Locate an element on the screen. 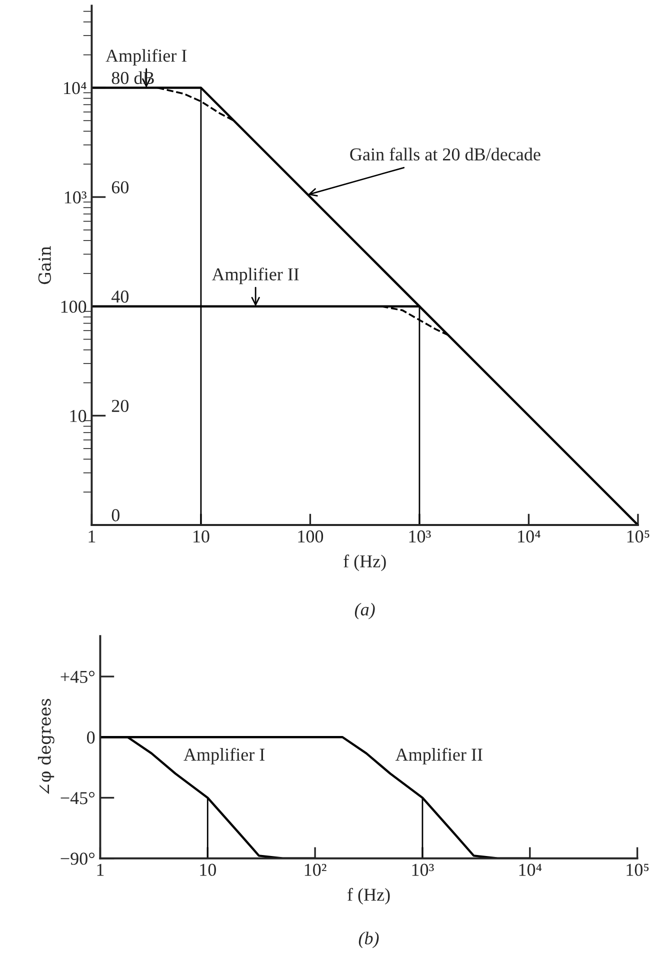 This screenshot has height=958, width=655. y-tick-label: −90° is located at coordinates (77, 858).